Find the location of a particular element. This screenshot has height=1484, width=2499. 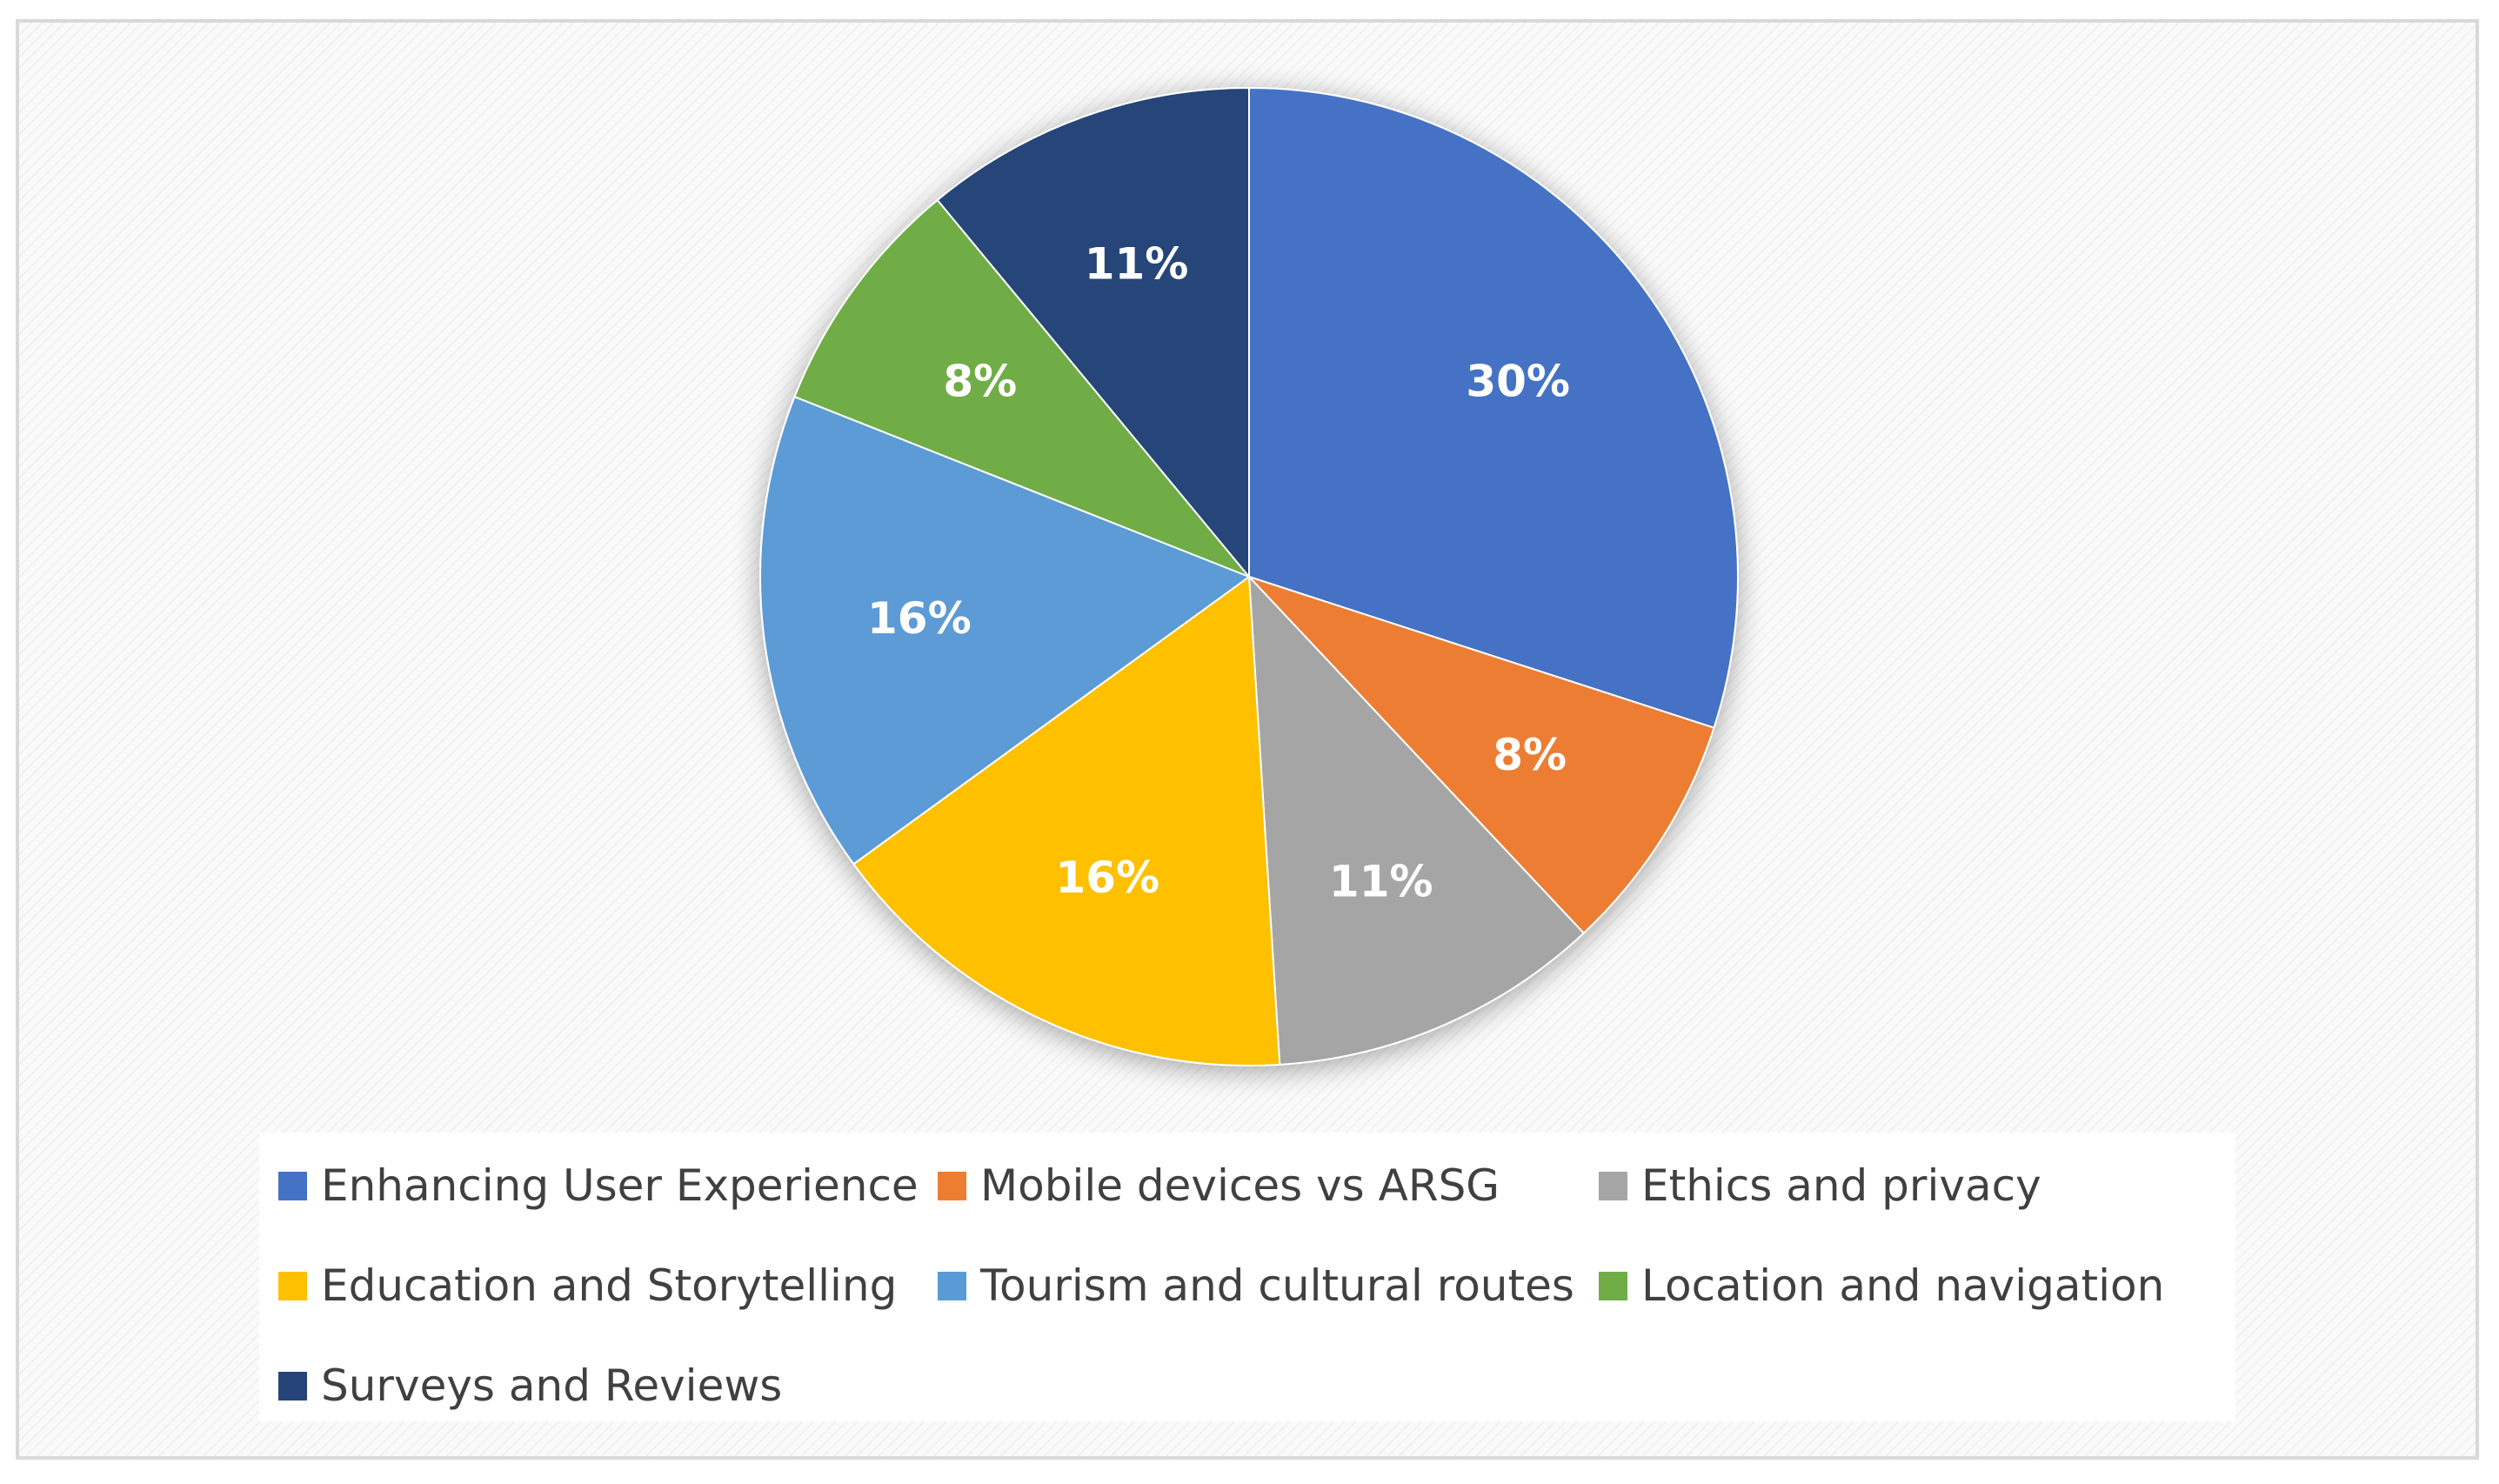

legend-item: Mobile devices vs ARSG is located at coordinates (1219, 1185).